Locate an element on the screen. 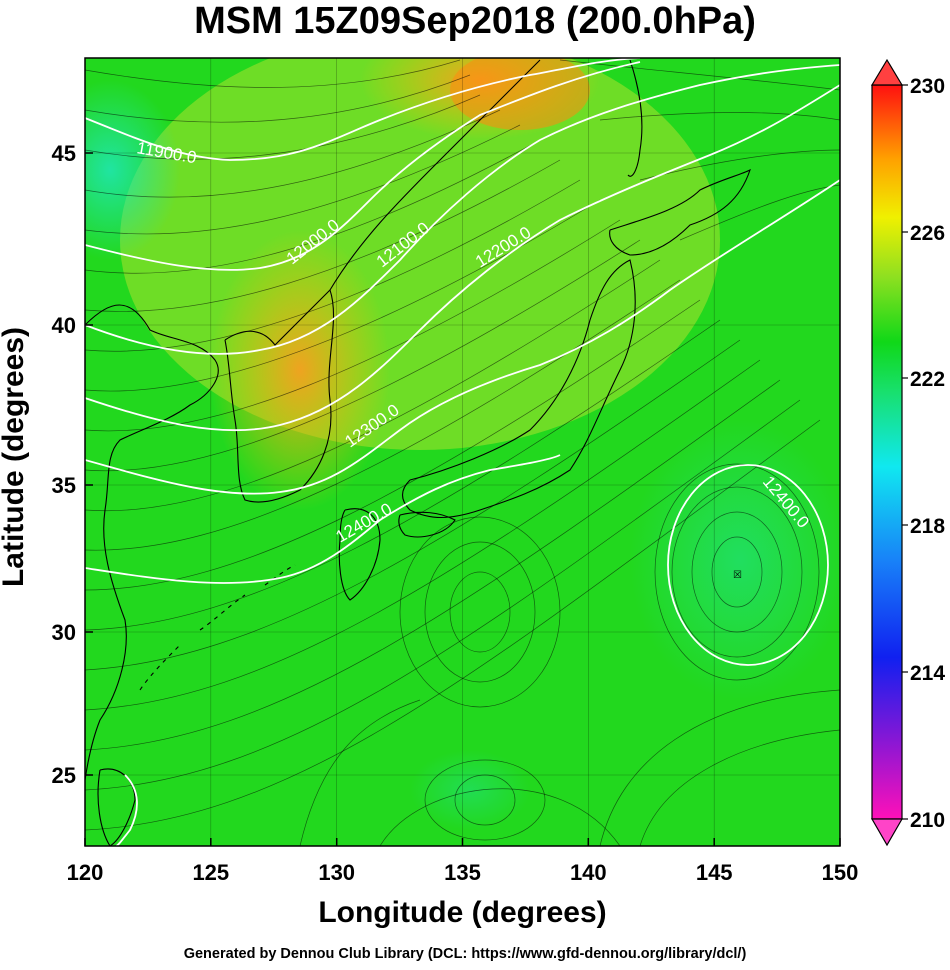 The height and width of the screenshot is (970, 950). colorbar-label: 226 is located at coordinates (927, 233).